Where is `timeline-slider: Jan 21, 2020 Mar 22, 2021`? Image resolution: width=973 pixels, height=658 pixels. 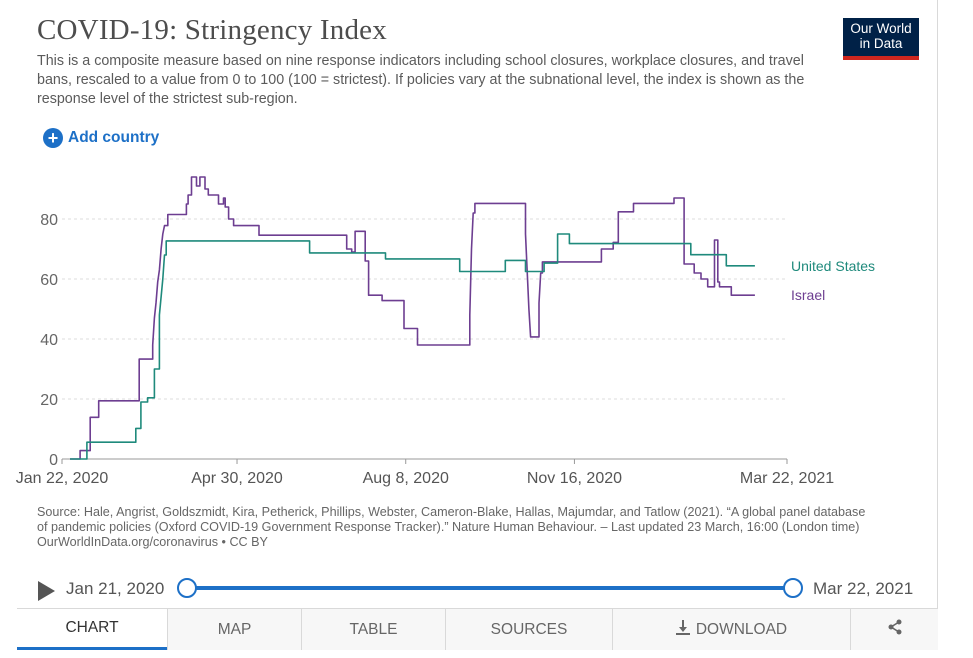 timeline-slider: Jan 21, 2020 Mar 22, 2021 is located at coordinates (486, 589).